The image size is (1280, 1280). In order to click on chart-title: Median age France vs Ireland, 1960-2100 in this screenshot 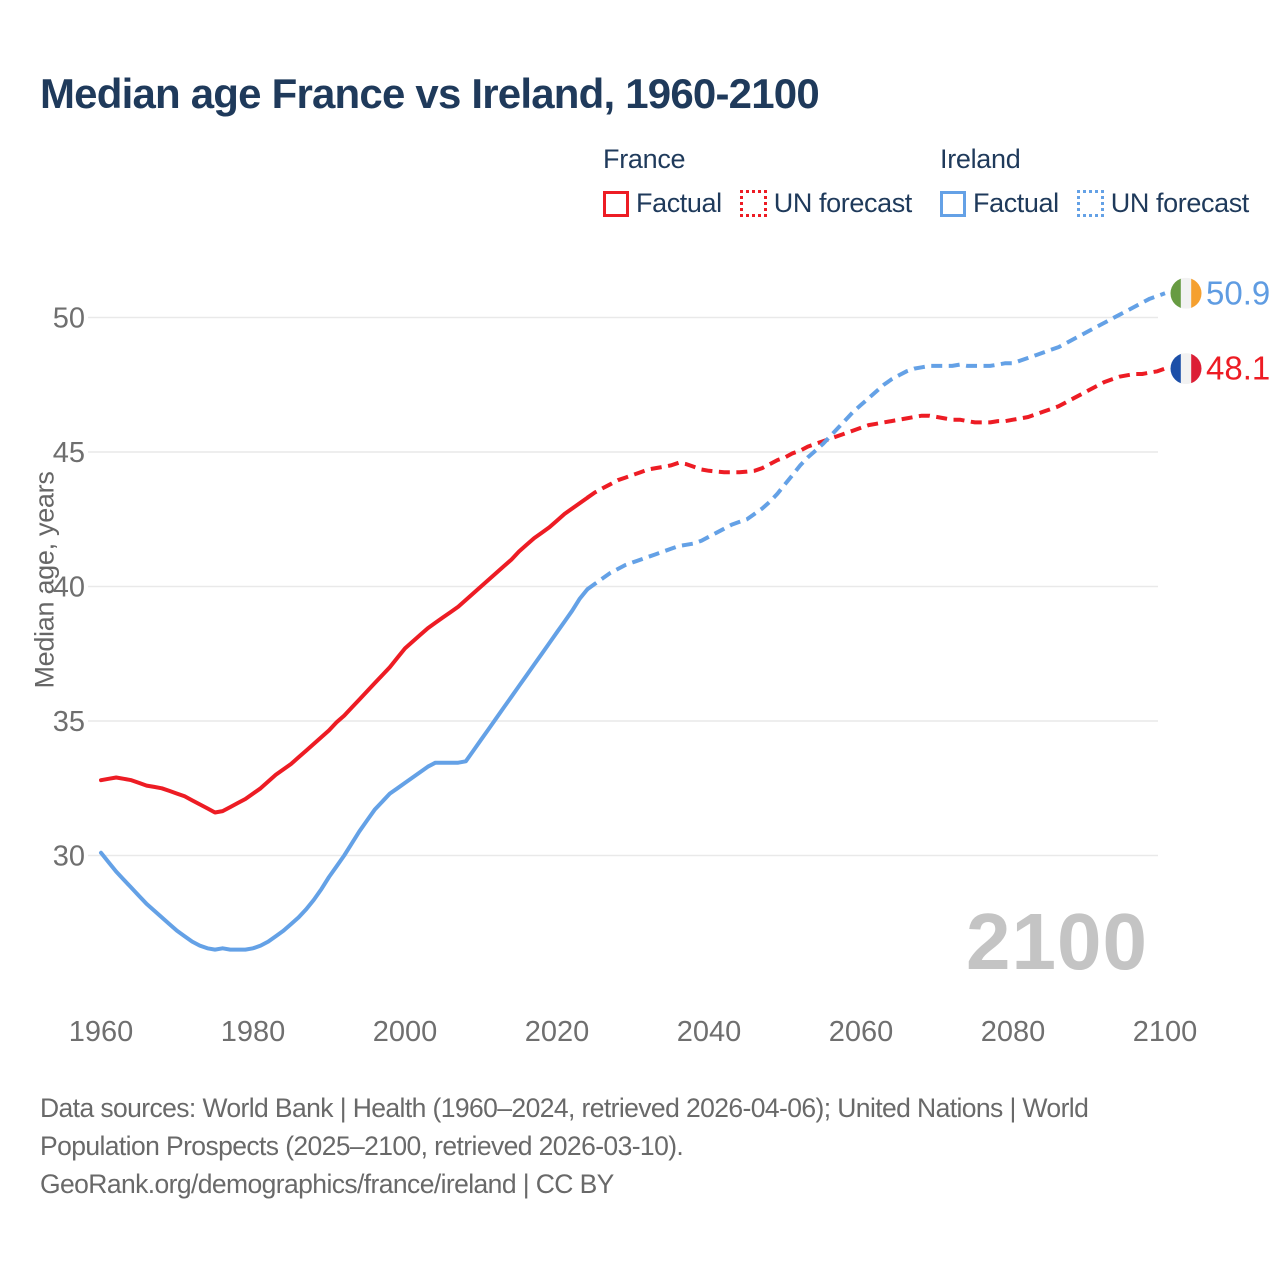, I will do `click(430, 93)`.